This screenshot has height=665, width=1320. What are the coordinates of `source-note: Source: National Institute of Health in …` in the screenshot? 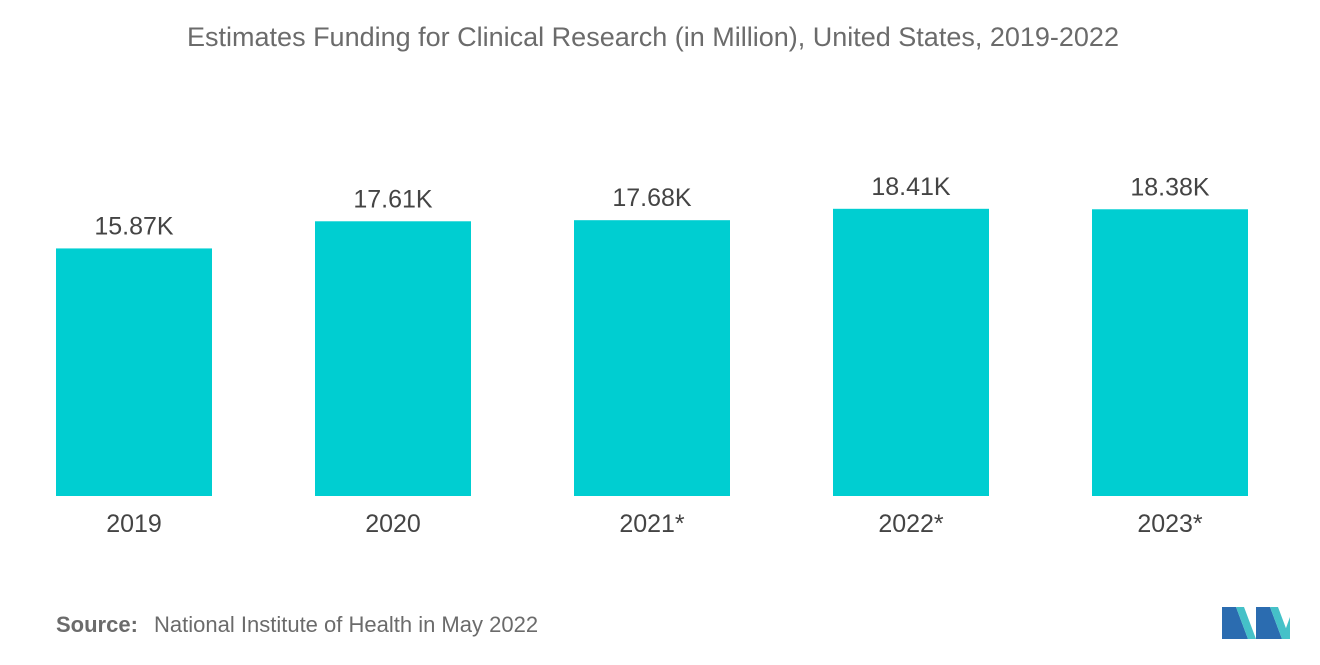 It's located at (297, 625).